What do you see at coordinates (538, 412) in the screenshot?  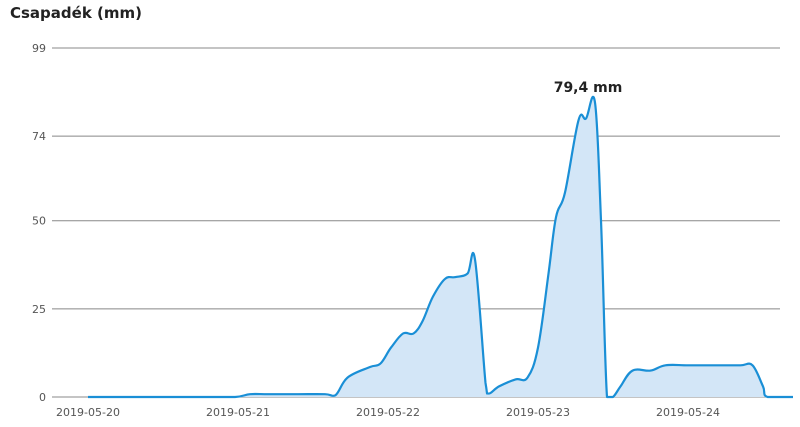 I see `x-tick-label: 2019-05-23` at bounding box center [538, 412].